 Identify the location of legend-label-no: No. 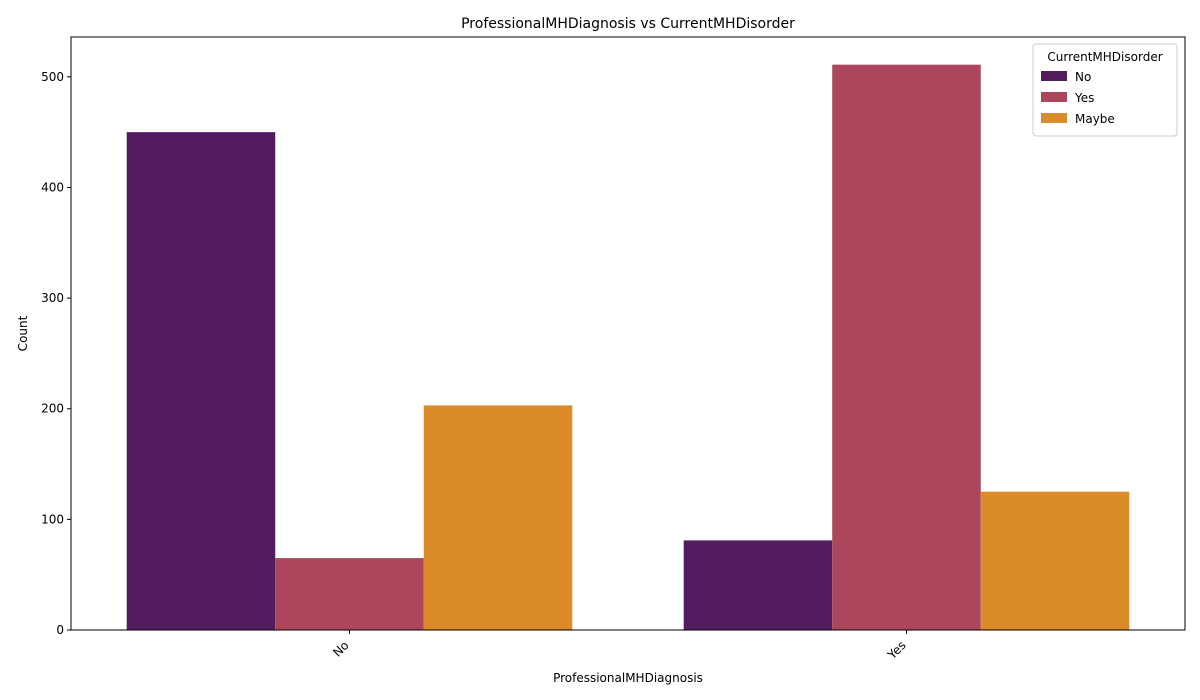
(1083, 77).